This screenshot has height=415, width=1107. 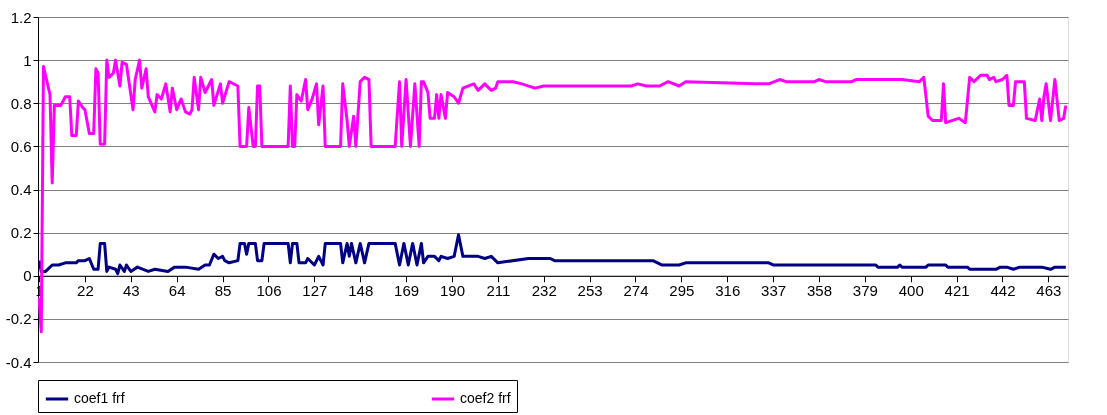 What do you see at coordinates (21, 189) in the screenshot?
I see `y-tick-label: 0.4` at bounding box center [21, 189].